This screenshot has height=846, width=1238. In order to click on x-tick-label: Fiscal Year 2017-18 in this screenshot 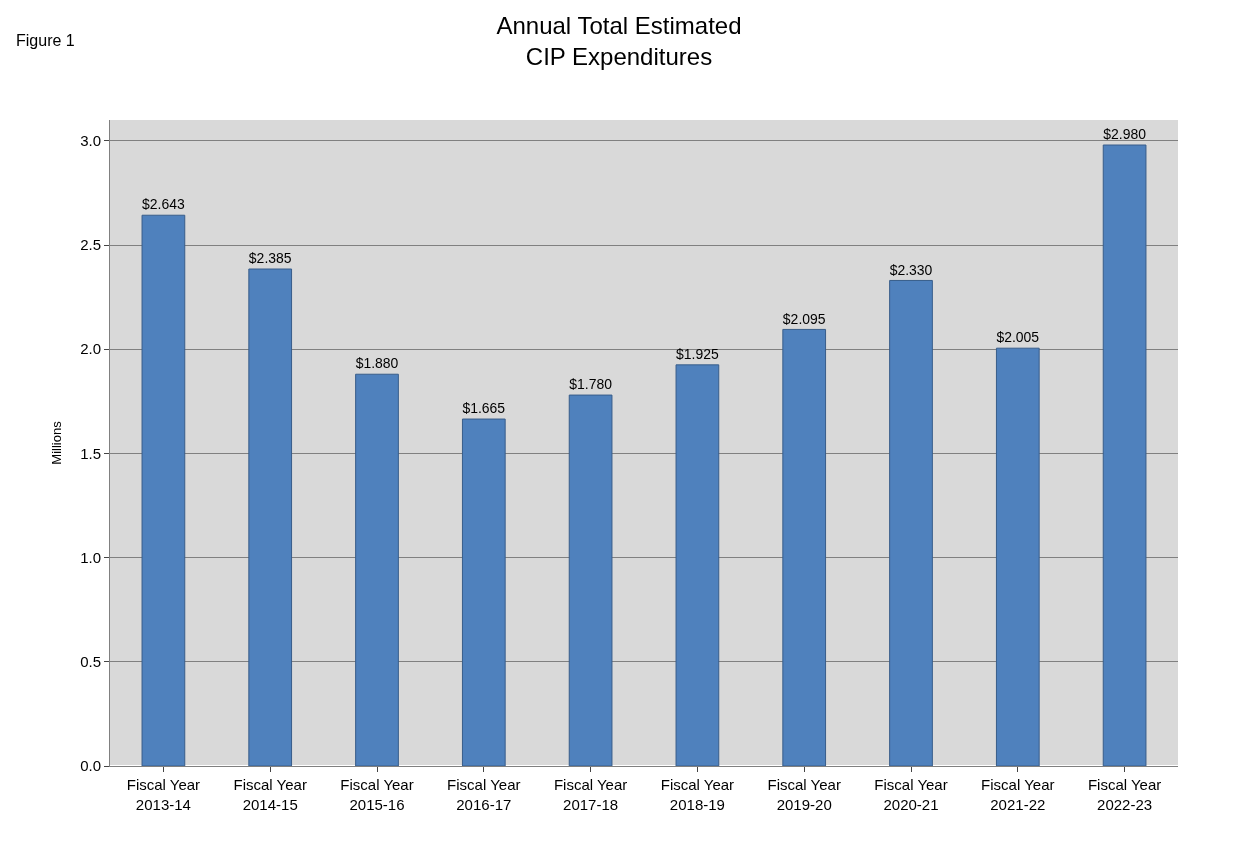, I will do `click(590, 794)`.